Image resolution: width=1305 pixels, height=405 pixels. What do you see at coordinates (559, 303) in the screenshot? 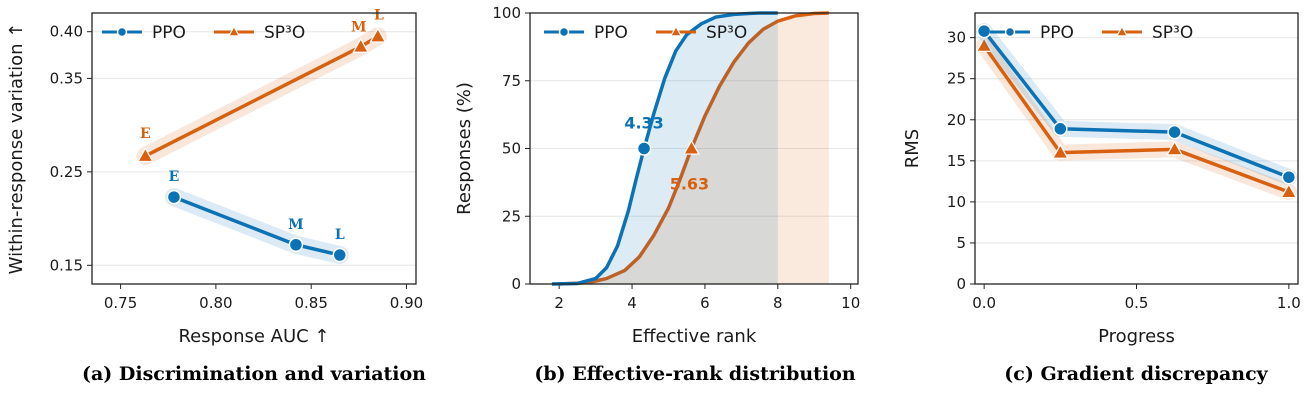
I see `x-tick-label: 2` at bounding box center [559, 303].